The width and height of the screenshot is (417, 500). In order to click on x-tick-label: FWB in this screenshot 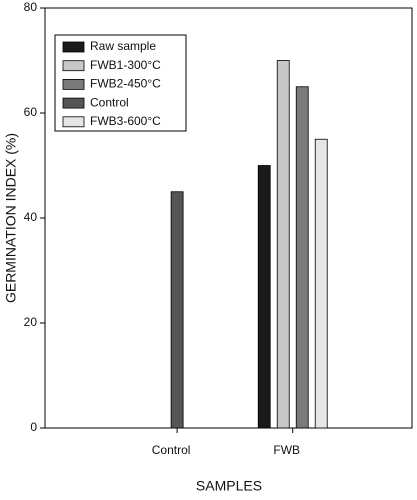, I will do `click(286, 450)`.